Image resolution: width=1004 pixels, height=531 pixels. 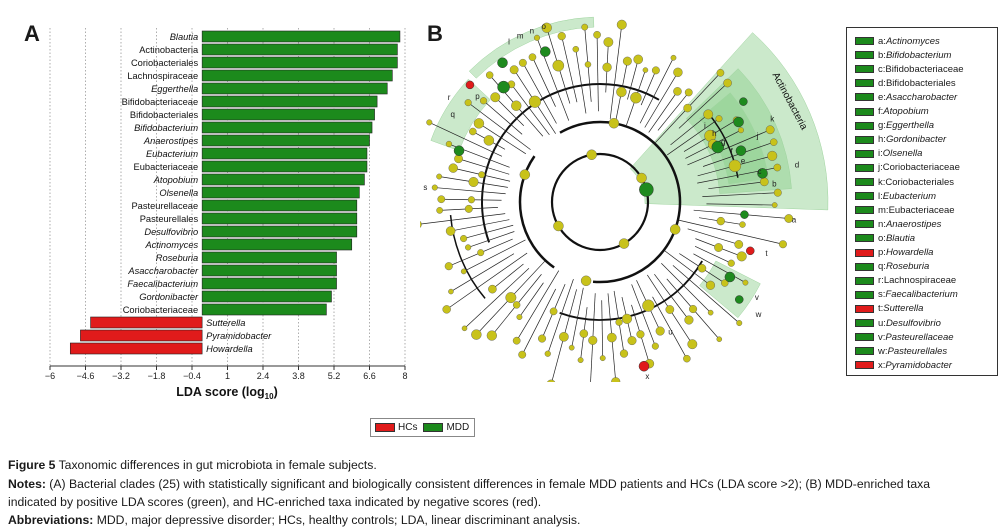 I want to click on bar-label: Eubacteriaceae, so click(x=166, y=167).